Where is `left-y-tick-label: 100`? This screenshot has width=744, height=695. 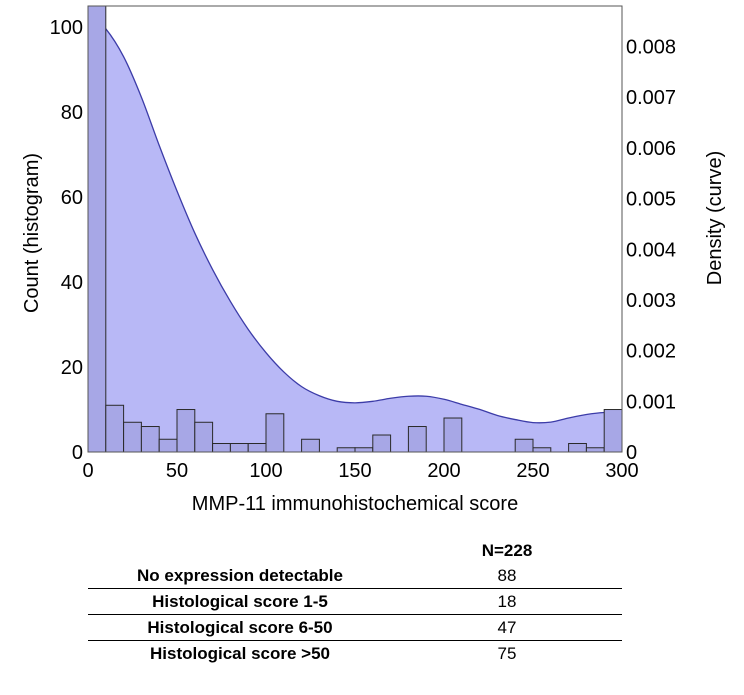
left-y-tick-label: 100 is located at coordinates (66, 28).